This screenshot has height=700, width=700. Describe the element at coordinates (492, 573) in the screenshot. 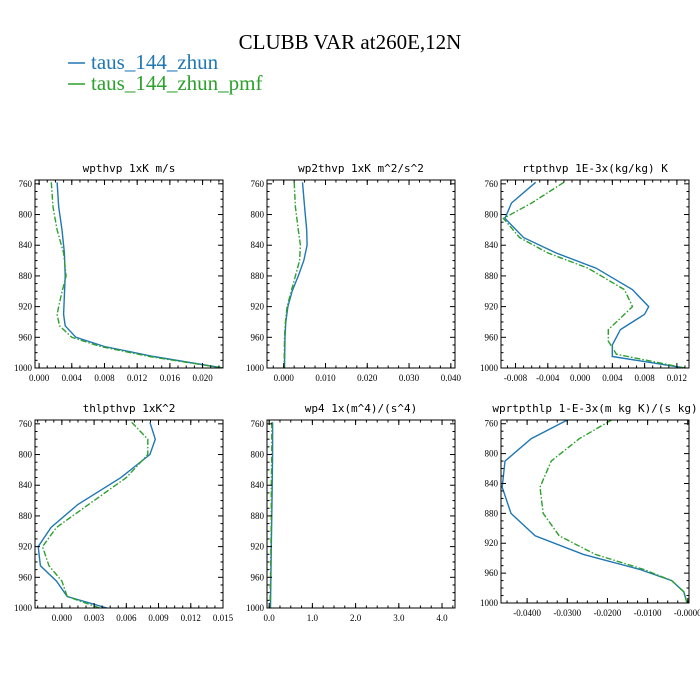

I see `y-tick-label-5-5: 960` at that location.